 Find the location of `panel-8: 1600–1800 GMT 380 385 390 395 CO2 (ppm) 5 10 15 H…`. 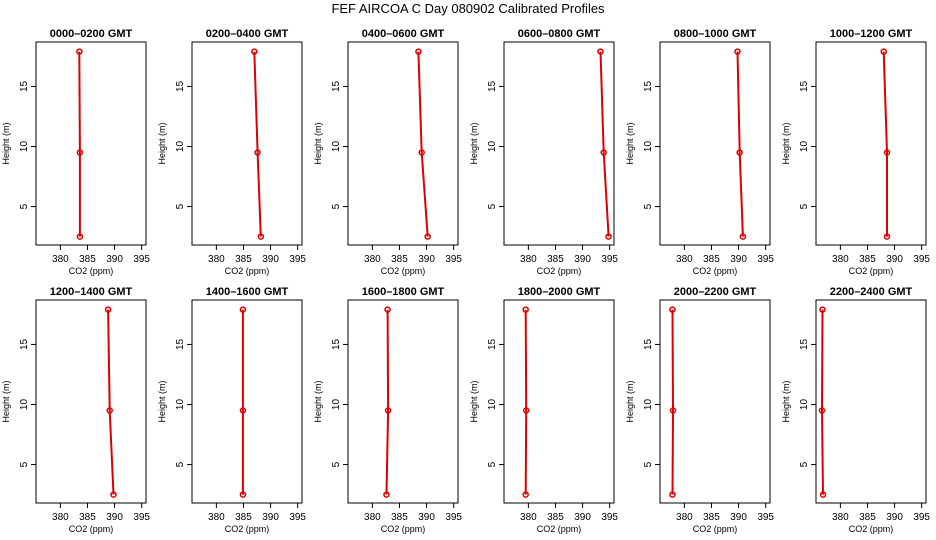

panel-8: 1600–1800 GMT 380 385 390 395 CO2 (ppm) 5 10 15 H… is located at coordinates (387, 410).